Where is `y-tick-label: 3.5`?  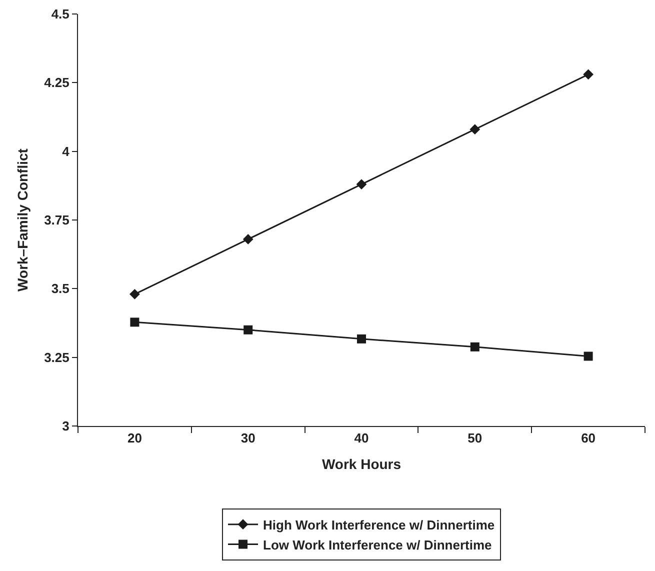 y-tick-label: 3.5 is located at coordinates (60, 288).